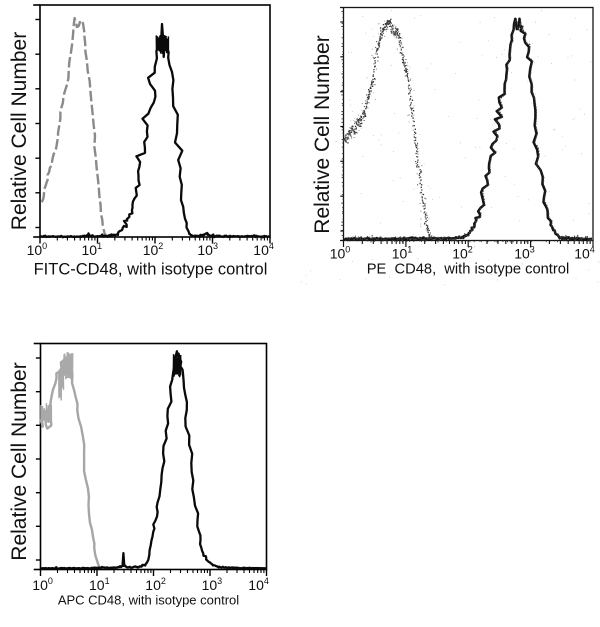 Image resolution: width=600 pixels, height=627 pixels. I want to click on svg-text:PE CD48, with isotype contro: PE CD48, with isotype control, so click(468, 270).